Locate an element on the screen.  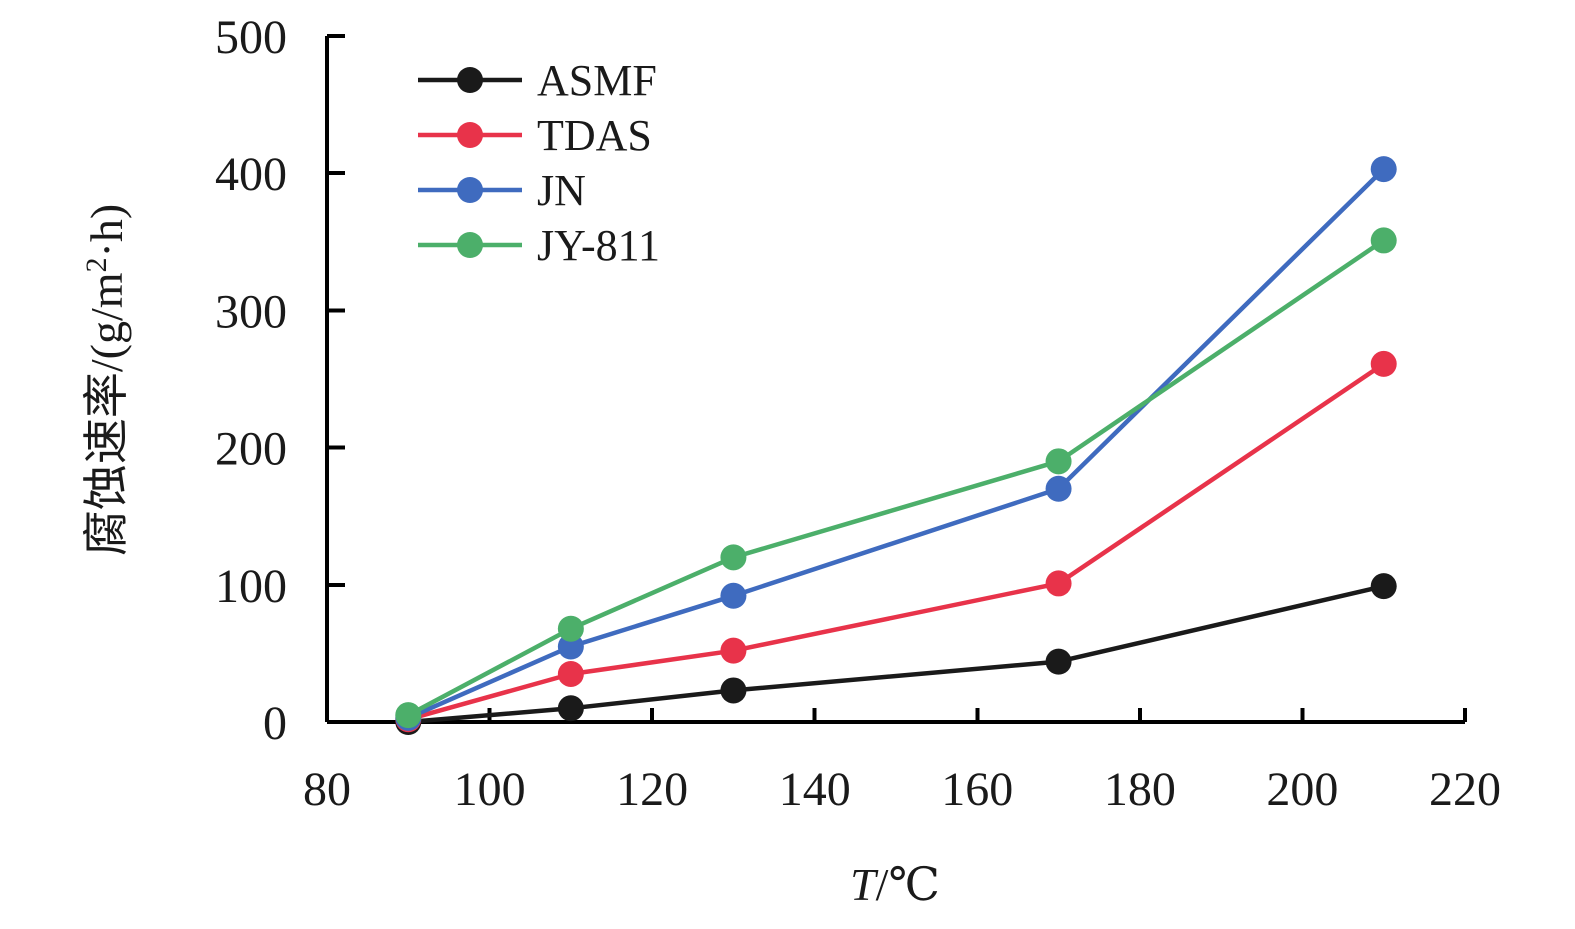
x-tick-label: 180 is located at coordinates (1140, 789).